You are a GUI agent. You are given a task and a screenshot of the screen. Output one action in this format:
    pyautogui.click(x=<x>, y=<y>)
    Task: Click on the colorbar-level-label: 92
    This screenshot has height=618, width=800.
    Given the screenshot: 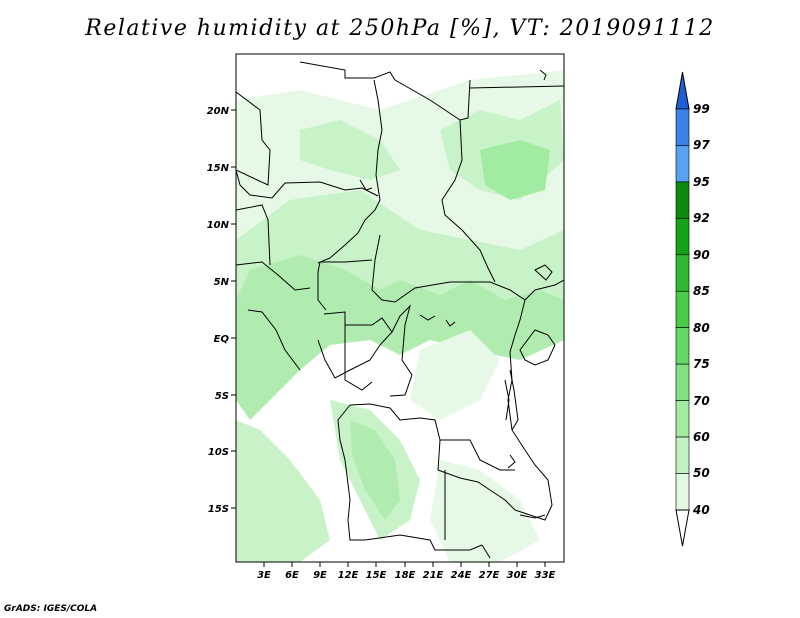 What is the action you would take?
    pyautogui.click(x=701, y=218)
    